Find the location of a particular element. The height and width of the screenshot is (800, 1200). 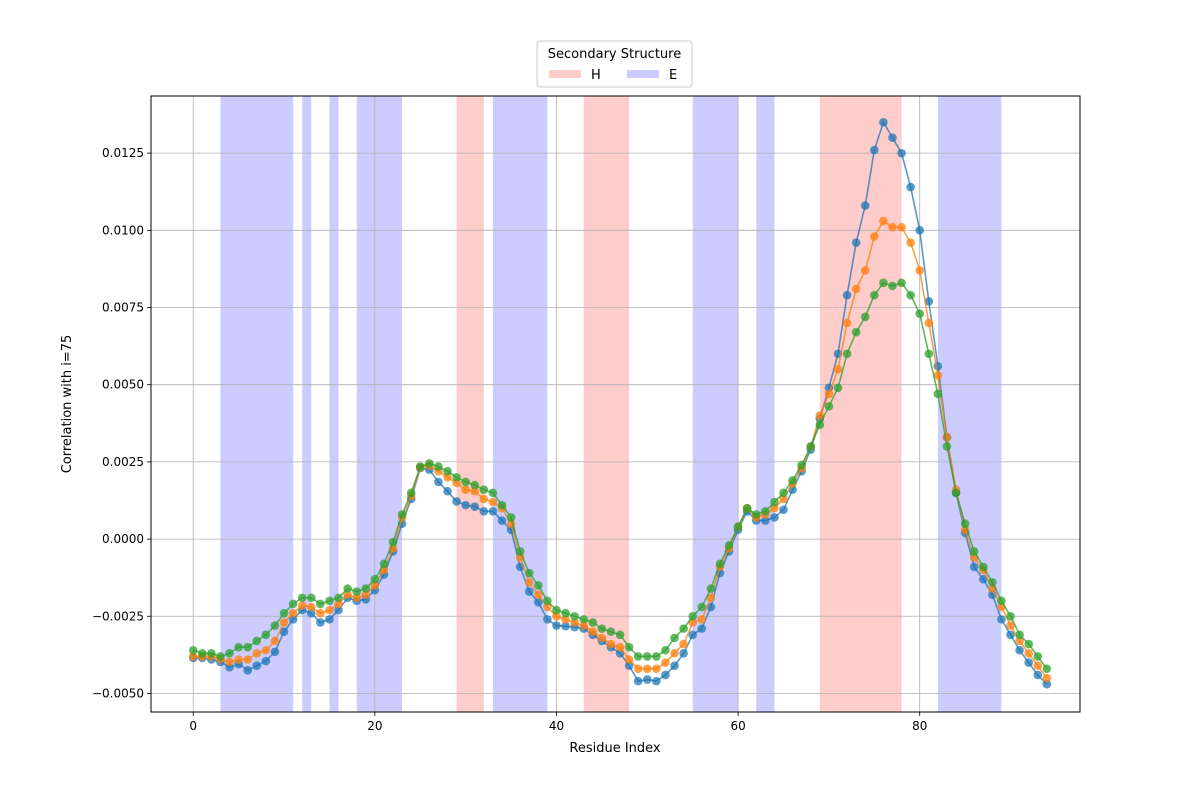

x-tick-label: 60 is located at coordinates (737, 726).